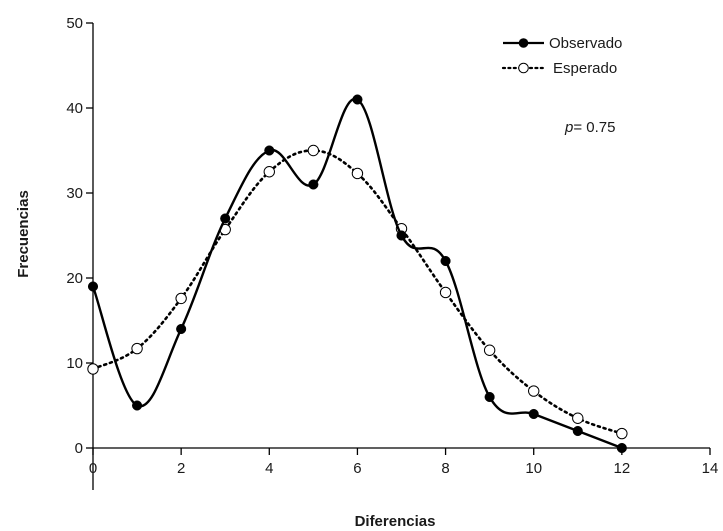 This screenshot has width=723, height=531. What do you see at coordinates (181, 468) in the screenshot?
I see `x-tick-label: 2` at bounding box center [181, 468].